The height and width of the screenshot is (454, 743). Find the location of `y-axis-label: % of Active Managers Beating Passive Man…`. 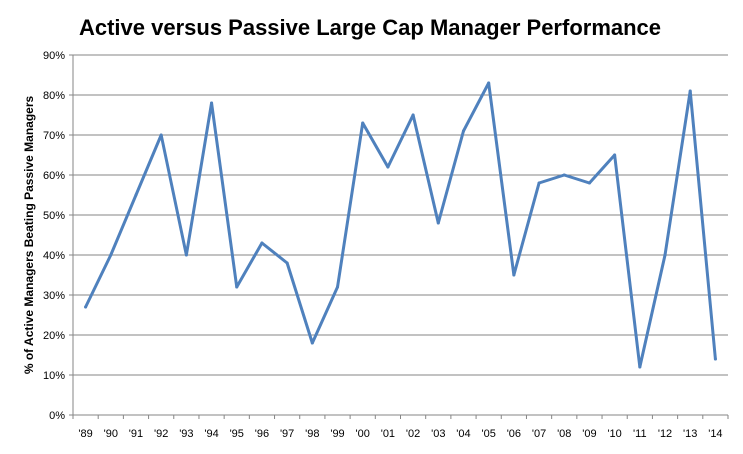

y-axis-label: % of Active Managers Beating Passive Man… is located at coordinates (29, 235).